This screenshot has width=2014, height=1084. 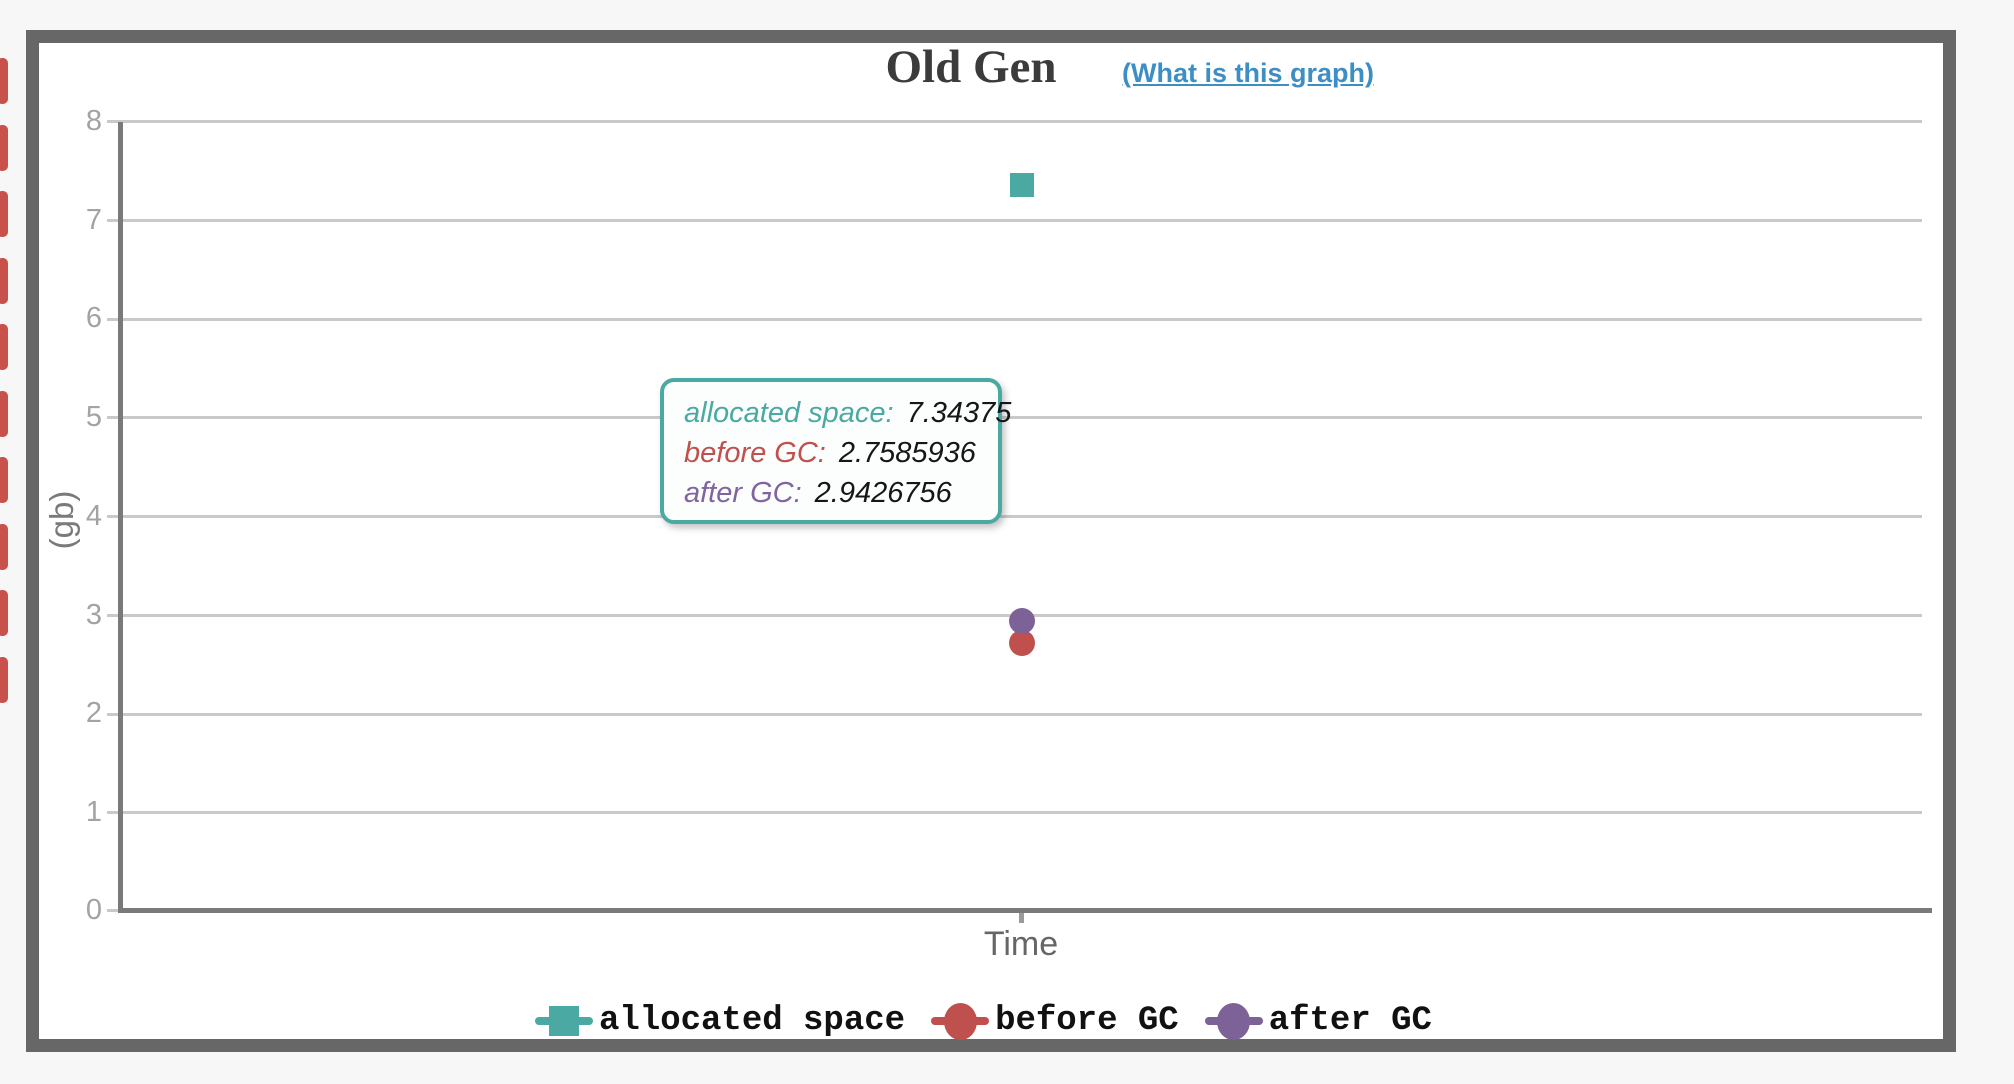 What do you see at coordinates (1021, 918) in the screenshot?
I see `x-tick` at bounding box center [1021, 918].